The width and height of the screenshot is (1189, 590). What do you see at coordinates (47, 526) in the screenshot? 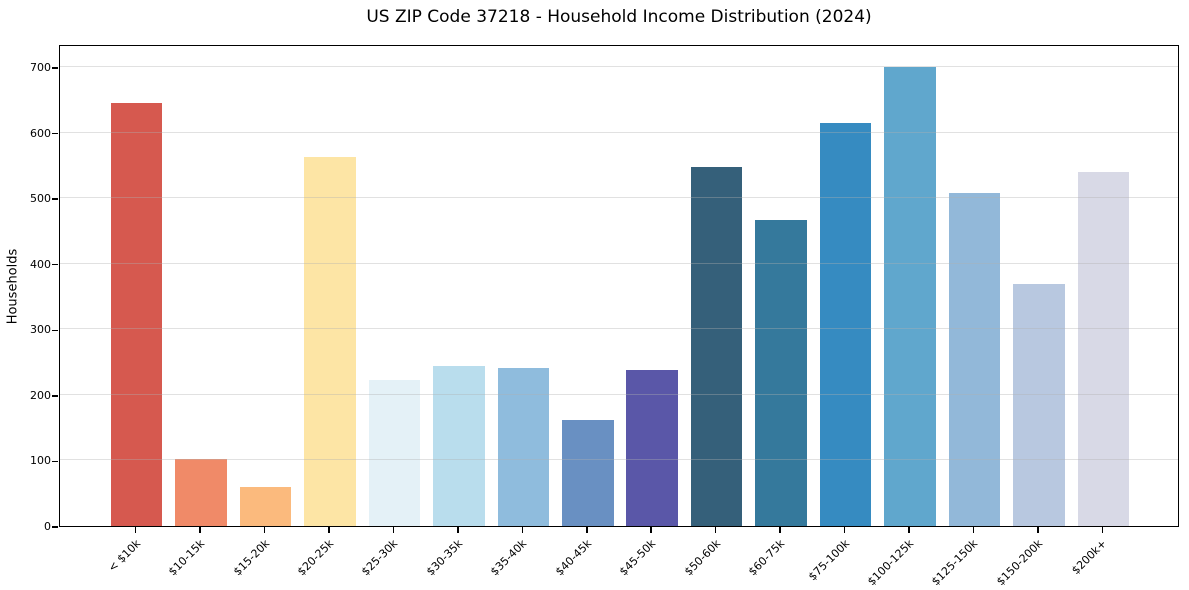
I see `y-tick-label: 0` at bounding box center [47, 526].